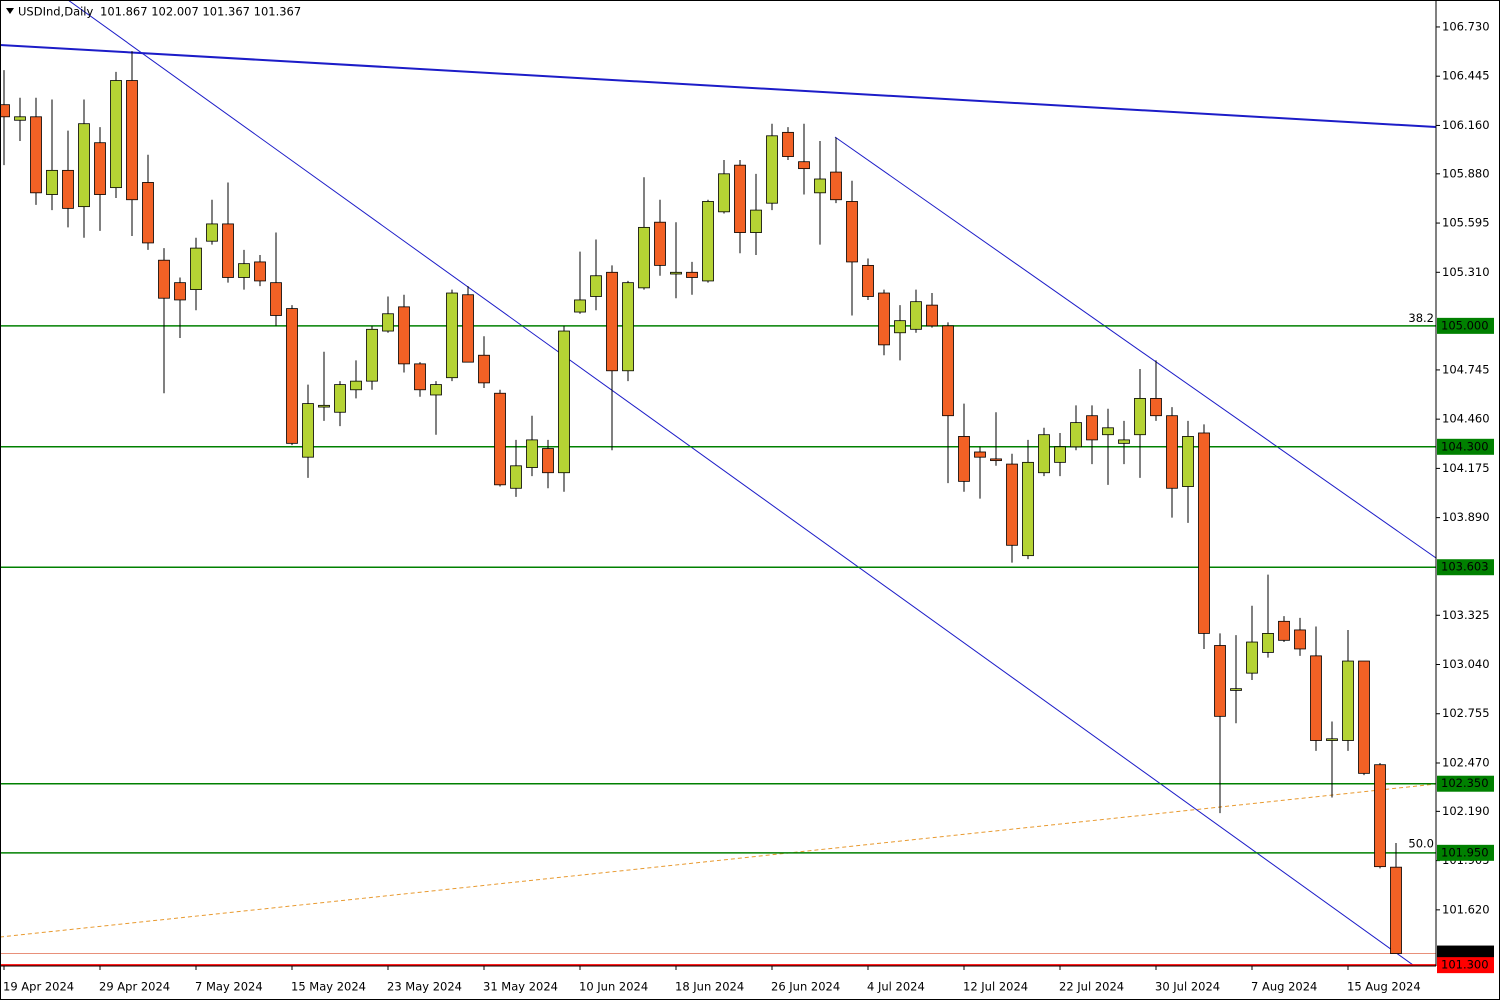 The width and height of the screenshot is (1500, 1000). What do you see at coordinates (424, 987) in the screenshot?
I see `x-tick-label: 23 May 2024` at bounding box center [424, 987].